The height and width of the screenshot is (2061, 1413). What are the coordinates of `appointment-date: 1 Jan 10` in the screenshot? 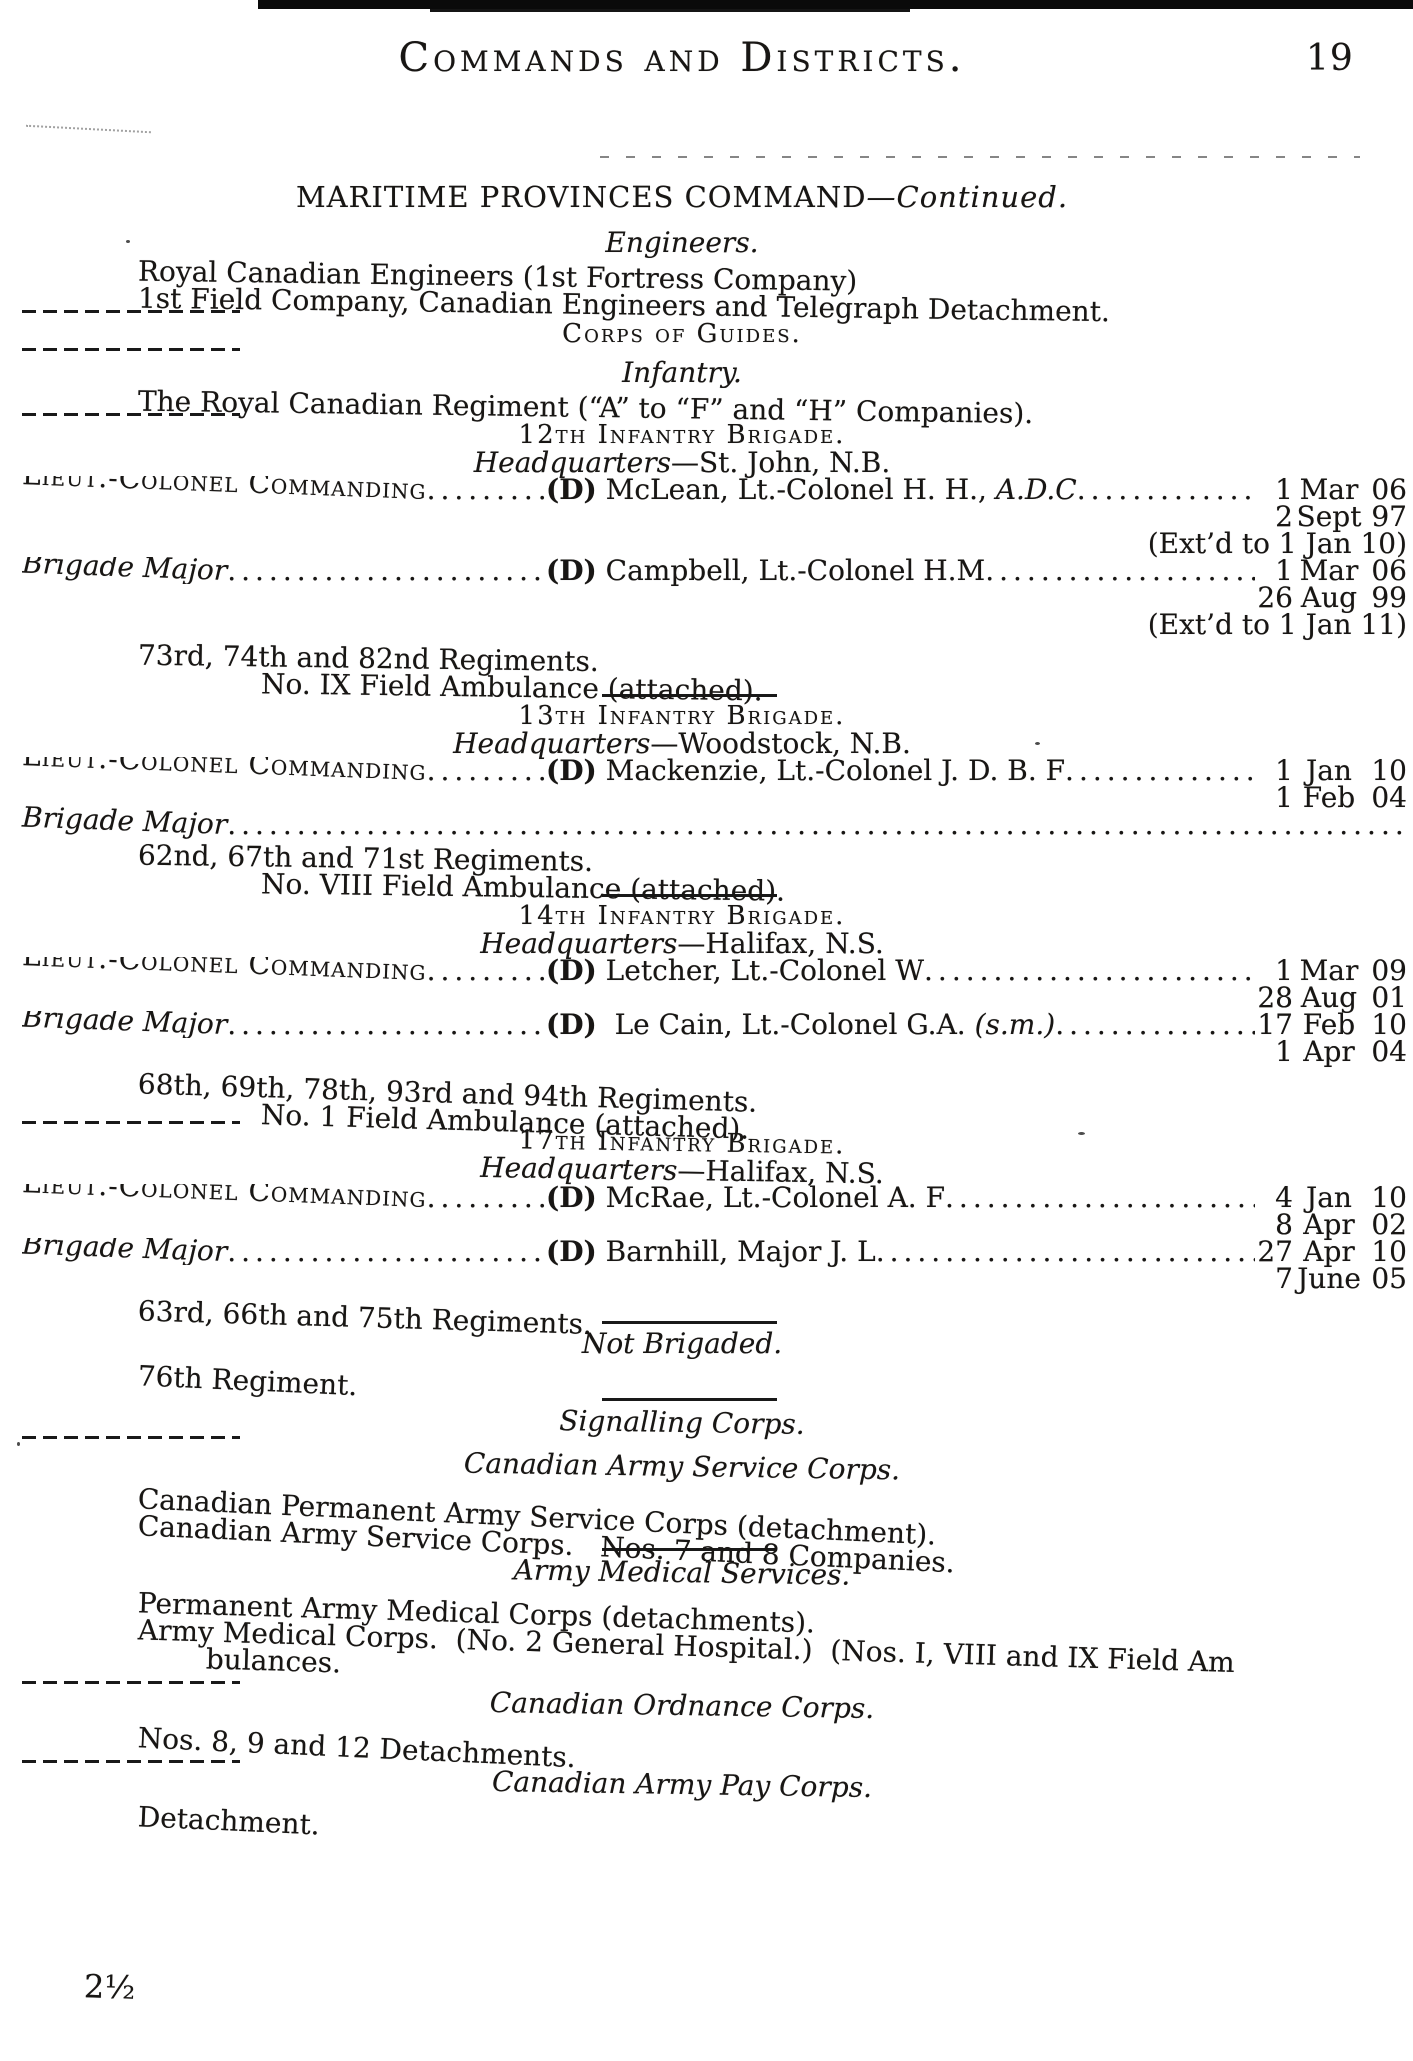 It's located at (1331, 770).